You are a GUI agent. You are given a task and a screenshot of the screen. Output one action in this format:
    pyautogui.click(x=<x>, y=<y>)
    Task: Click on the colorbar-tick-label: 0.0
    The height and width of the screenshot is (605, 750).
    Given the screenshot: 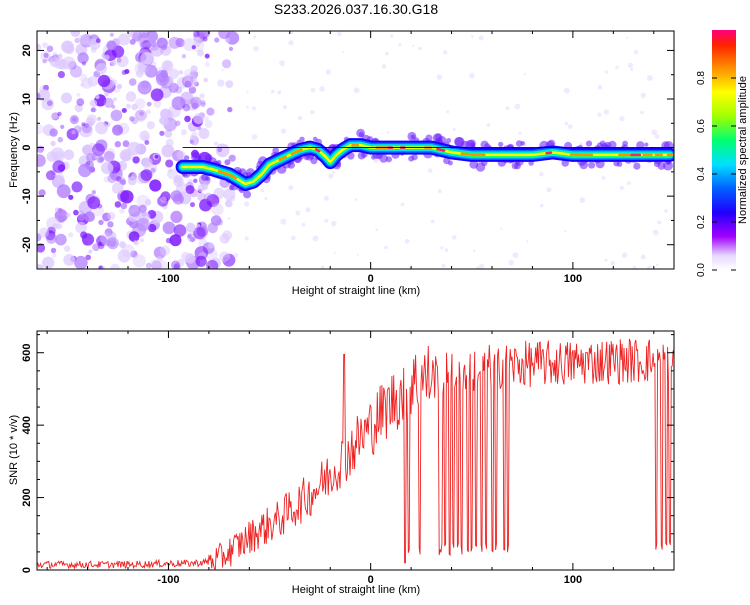 What is the action you would take?
    pyautogui.click(x=701, y=270)
    